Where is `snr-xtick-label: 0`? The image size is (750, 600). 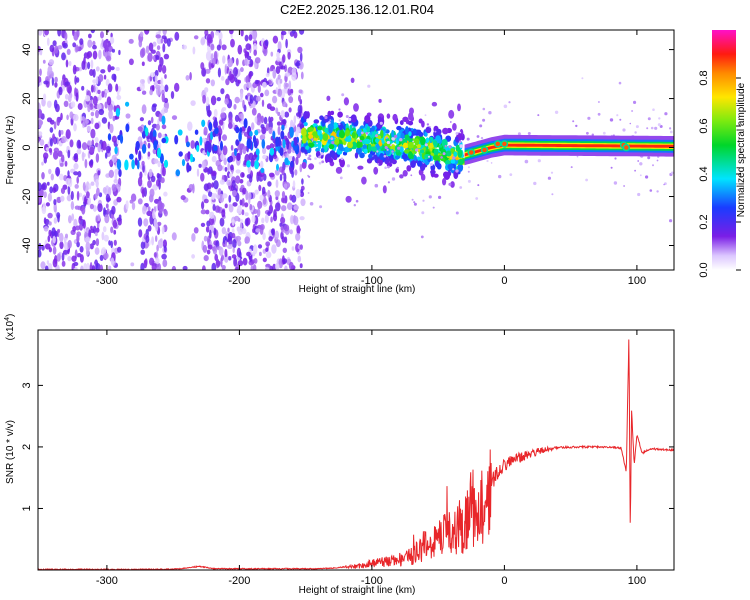 snr-xtick-label: 0 is located at coordinates (504, 581).